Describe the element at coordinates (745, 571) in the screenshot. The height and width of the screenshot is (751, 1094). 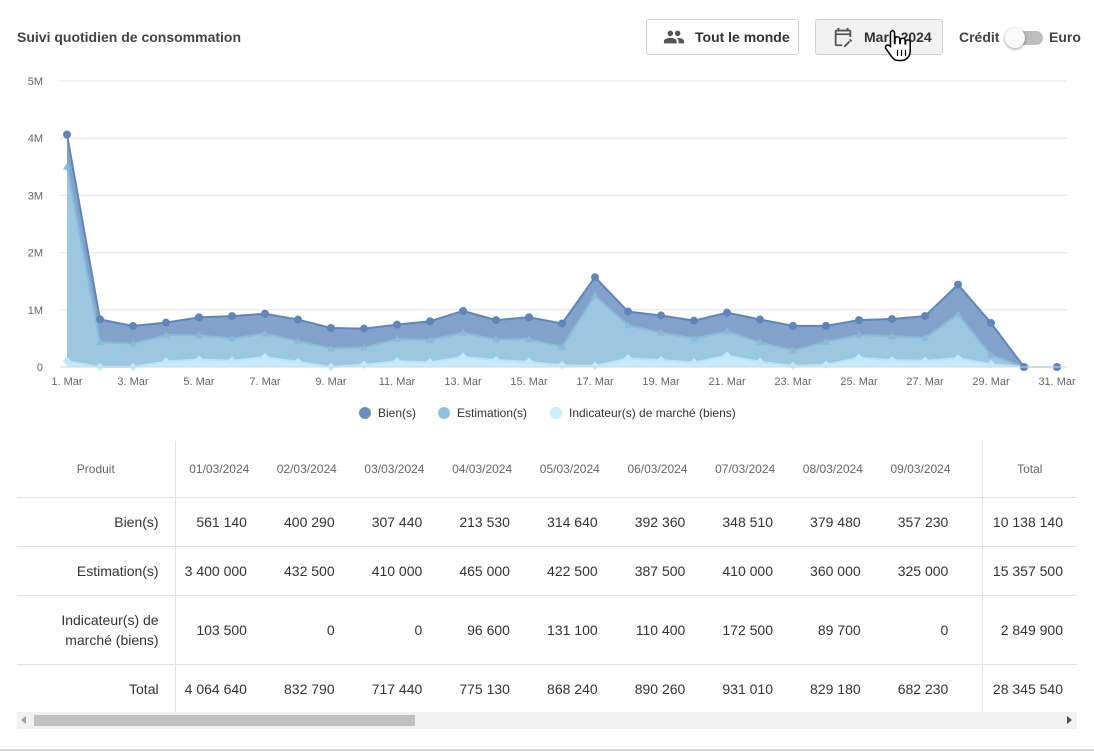
I see `table-cell: 410 000` at that location.